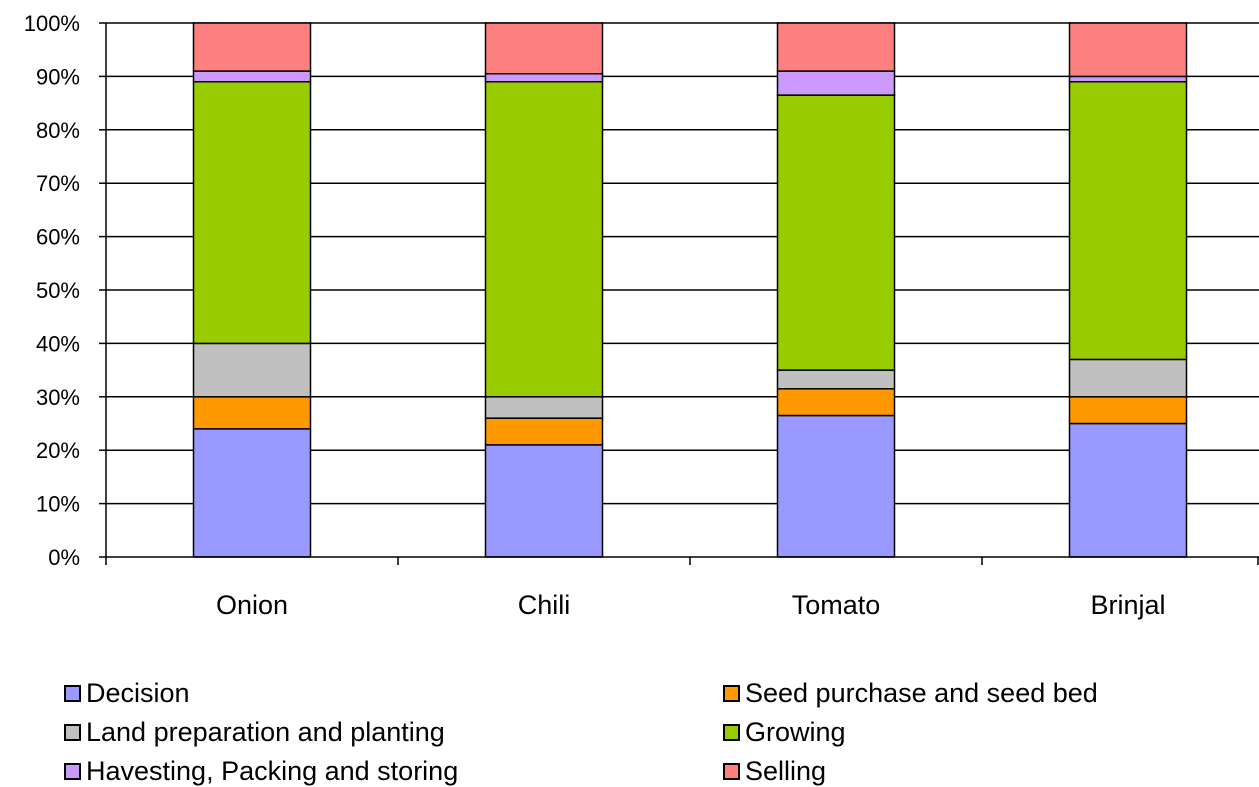 Image resolution: width=1259 pixels, height=787 pixels. I want to click on y-tick-label: 100%, so click(52, 23).